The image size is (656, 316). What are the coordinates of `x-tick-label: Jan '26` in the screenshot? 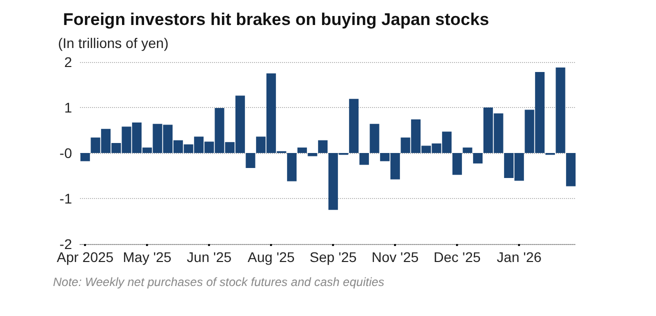 It's located at (519, 257).